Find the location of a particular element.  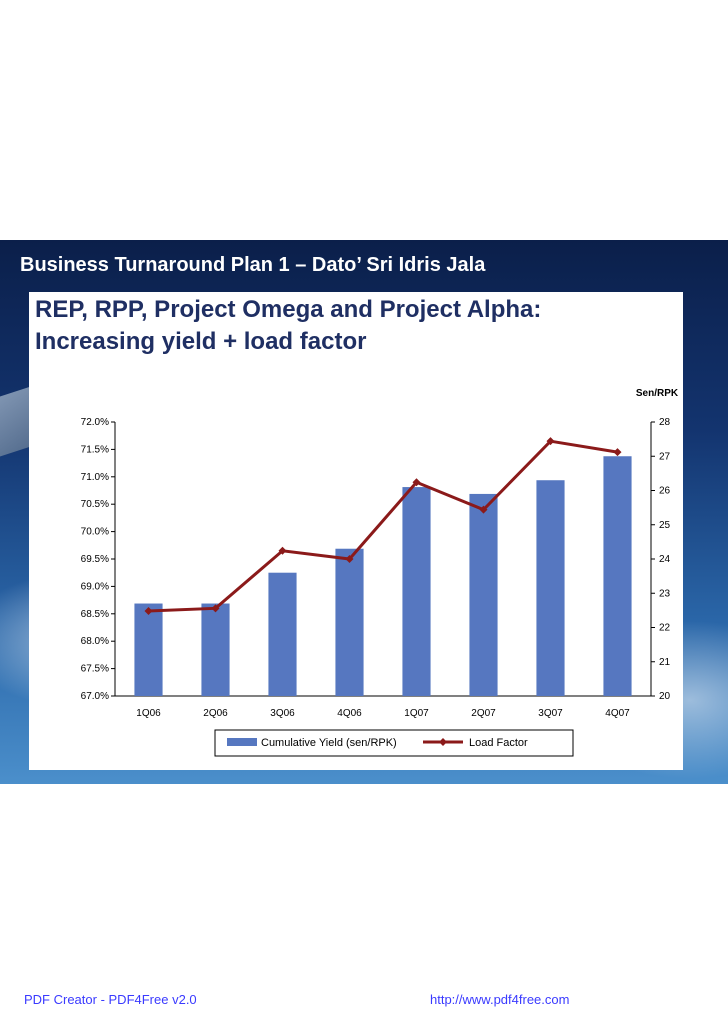

right-tick-label: 27 is located at coordinates (665, 456).